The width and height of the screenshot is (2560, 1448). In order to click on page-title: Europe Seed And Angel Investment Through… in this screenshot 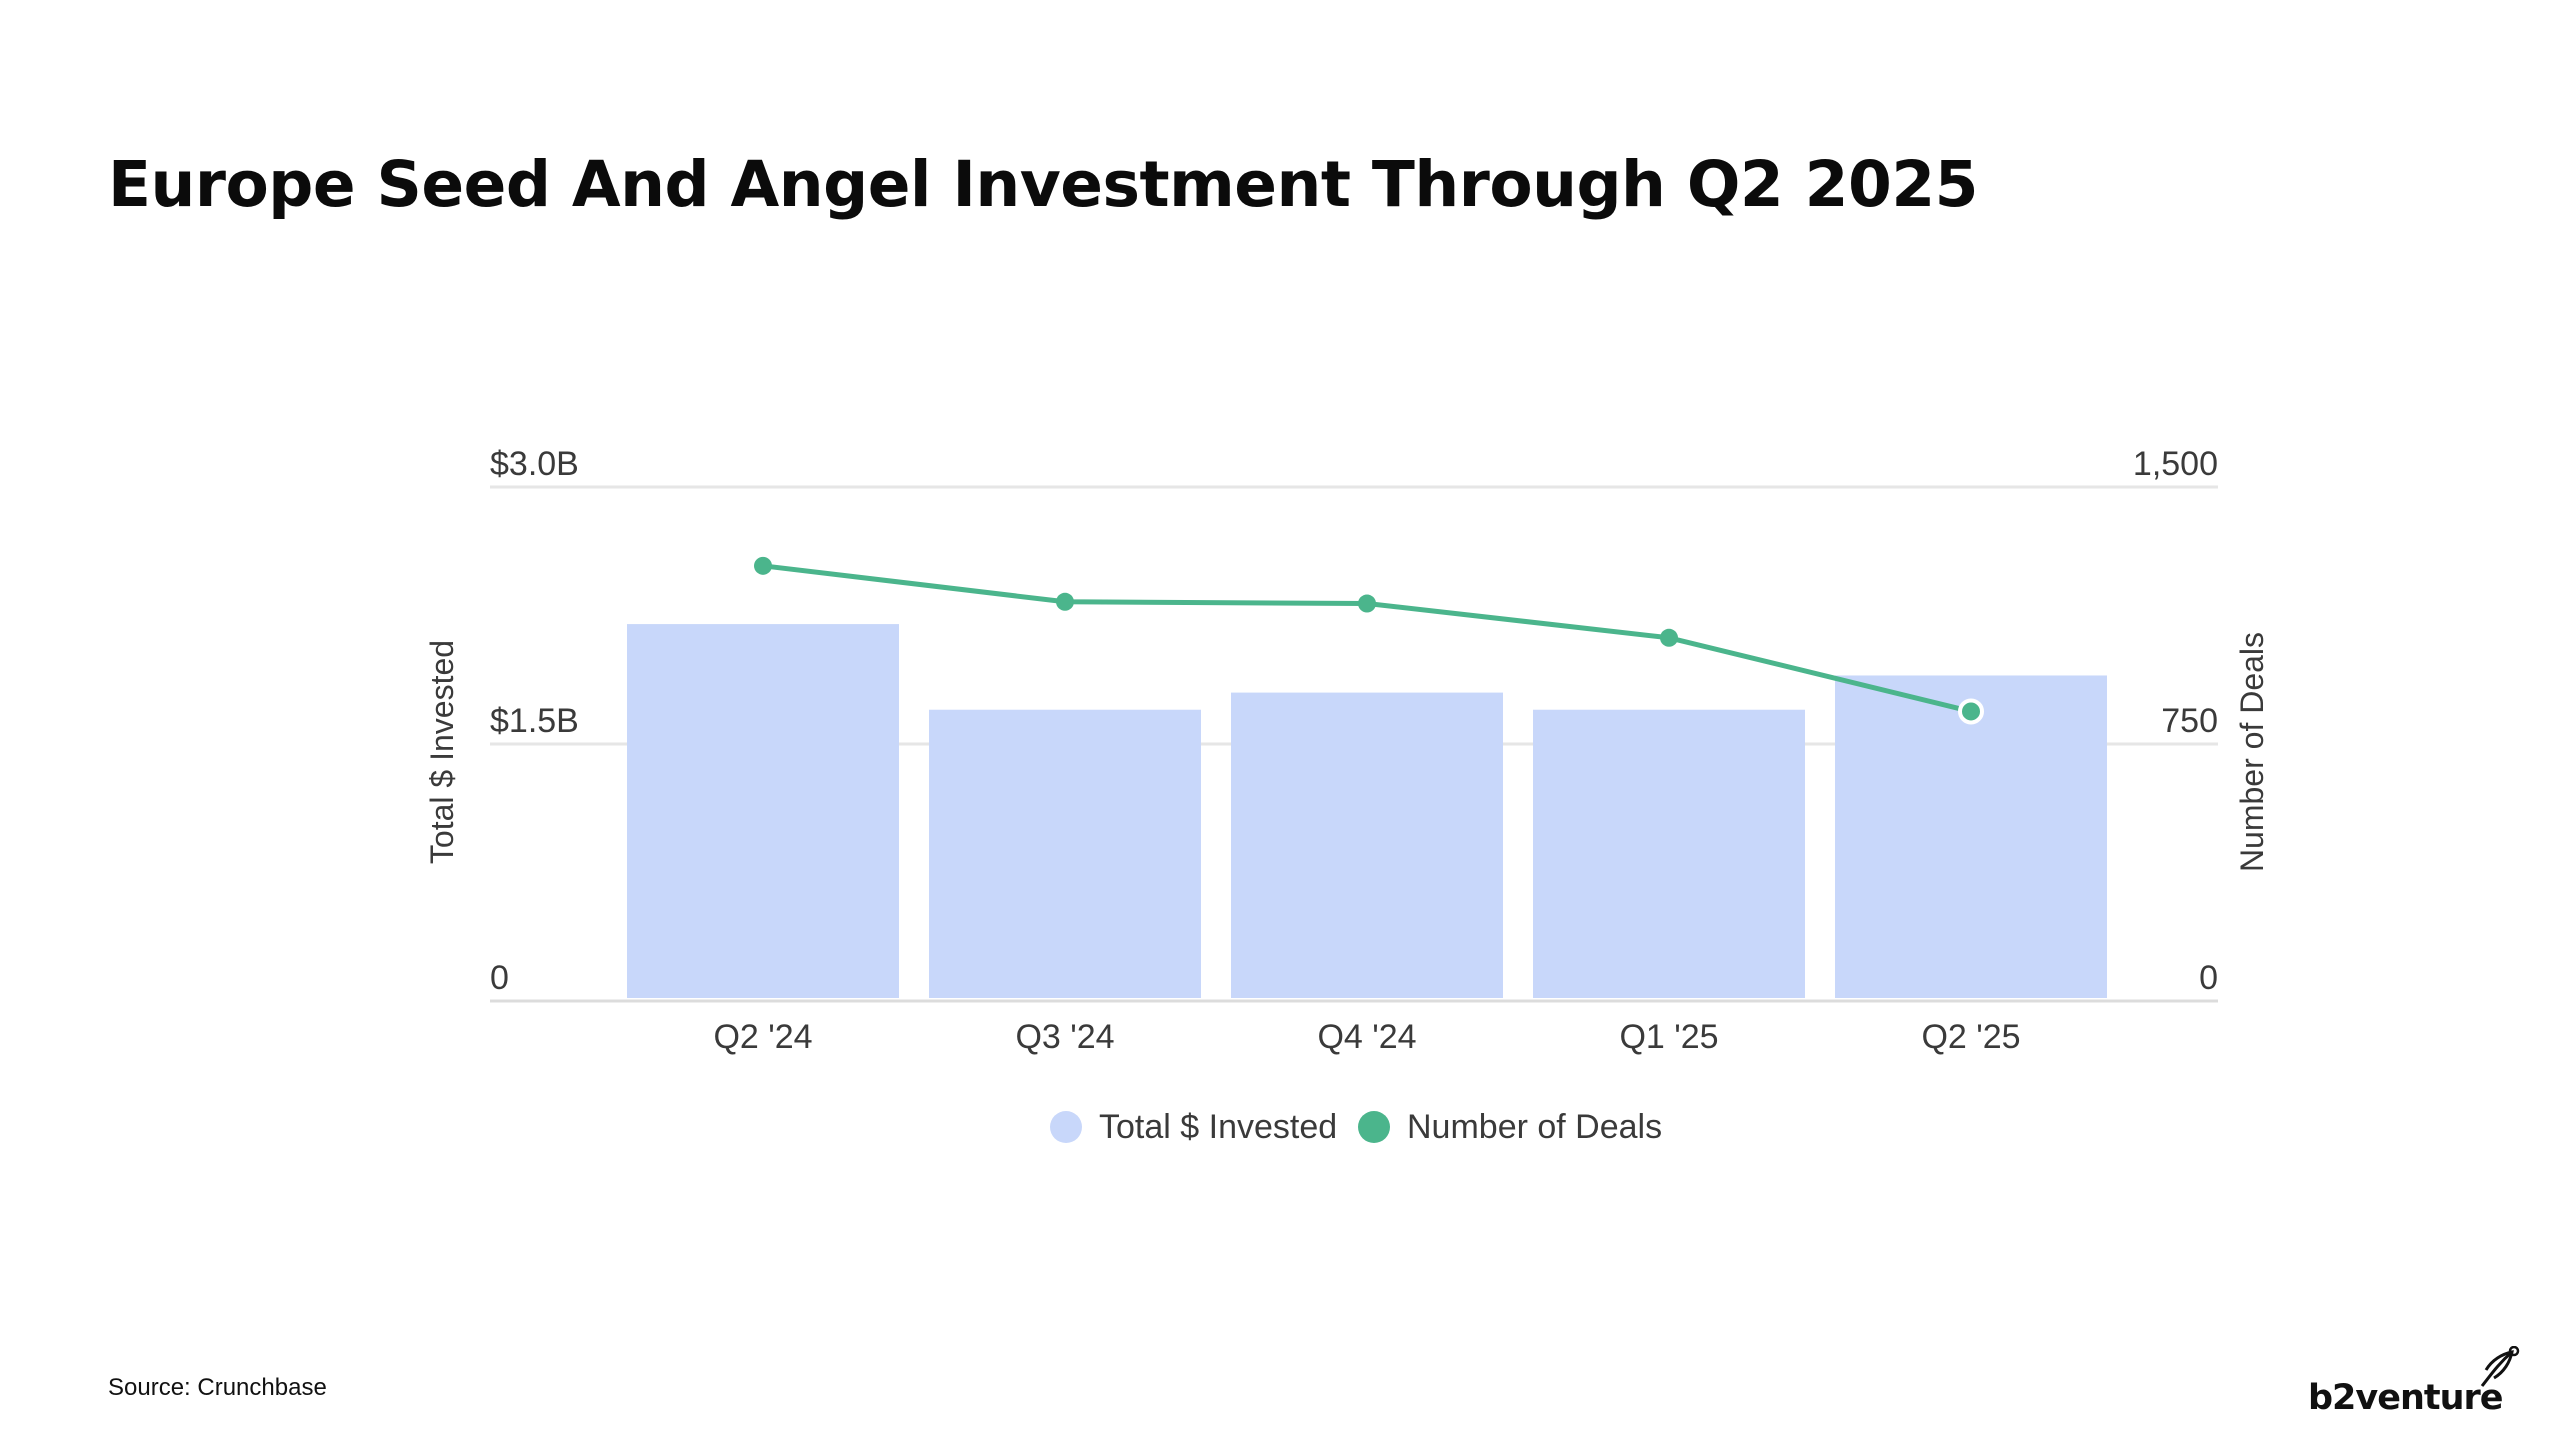, I will do `click(1043, 184)`.